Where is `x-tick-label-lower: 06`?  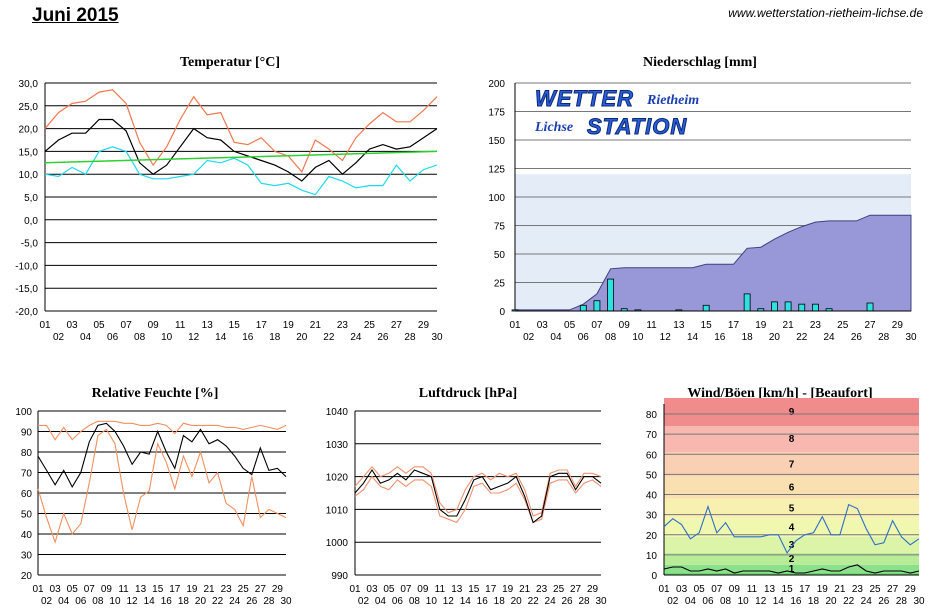 x-tick-label-lower: 06 is located at coordinates (584, 337).